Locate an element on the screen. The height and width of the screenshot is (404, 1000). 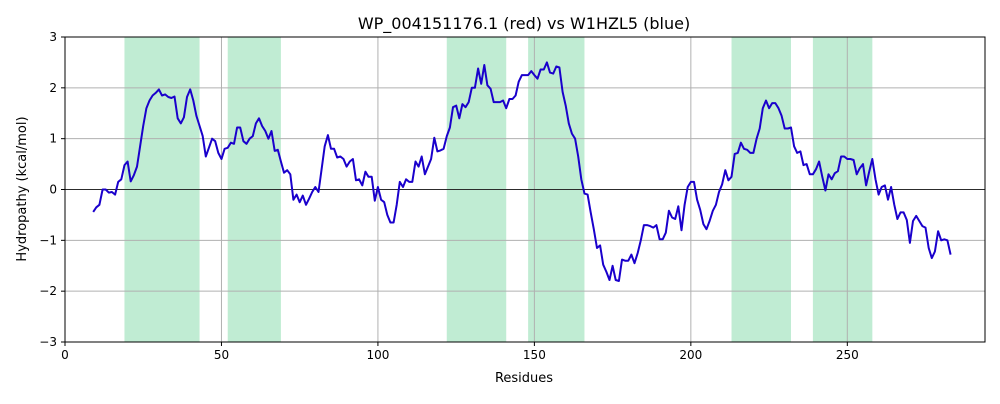
y-tick-label: −2 is located at coordinates (48, 291).